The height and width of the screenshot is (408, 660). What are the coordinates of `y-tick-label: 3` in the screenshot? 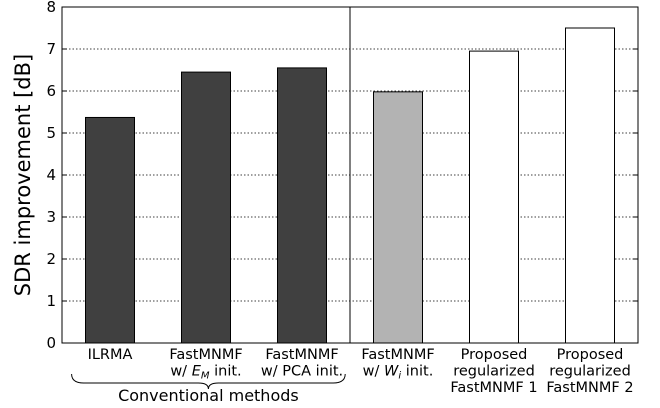 It's located at (51, 217).